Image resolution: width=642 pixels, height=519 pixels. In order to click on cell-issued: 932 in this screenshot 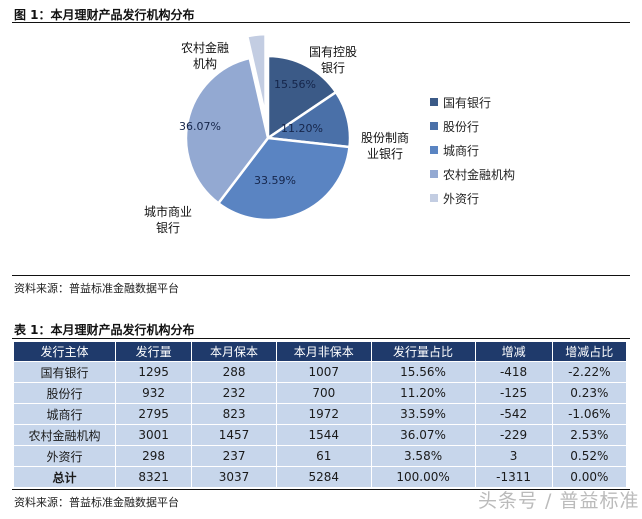, I will do `click(154, 393)`.